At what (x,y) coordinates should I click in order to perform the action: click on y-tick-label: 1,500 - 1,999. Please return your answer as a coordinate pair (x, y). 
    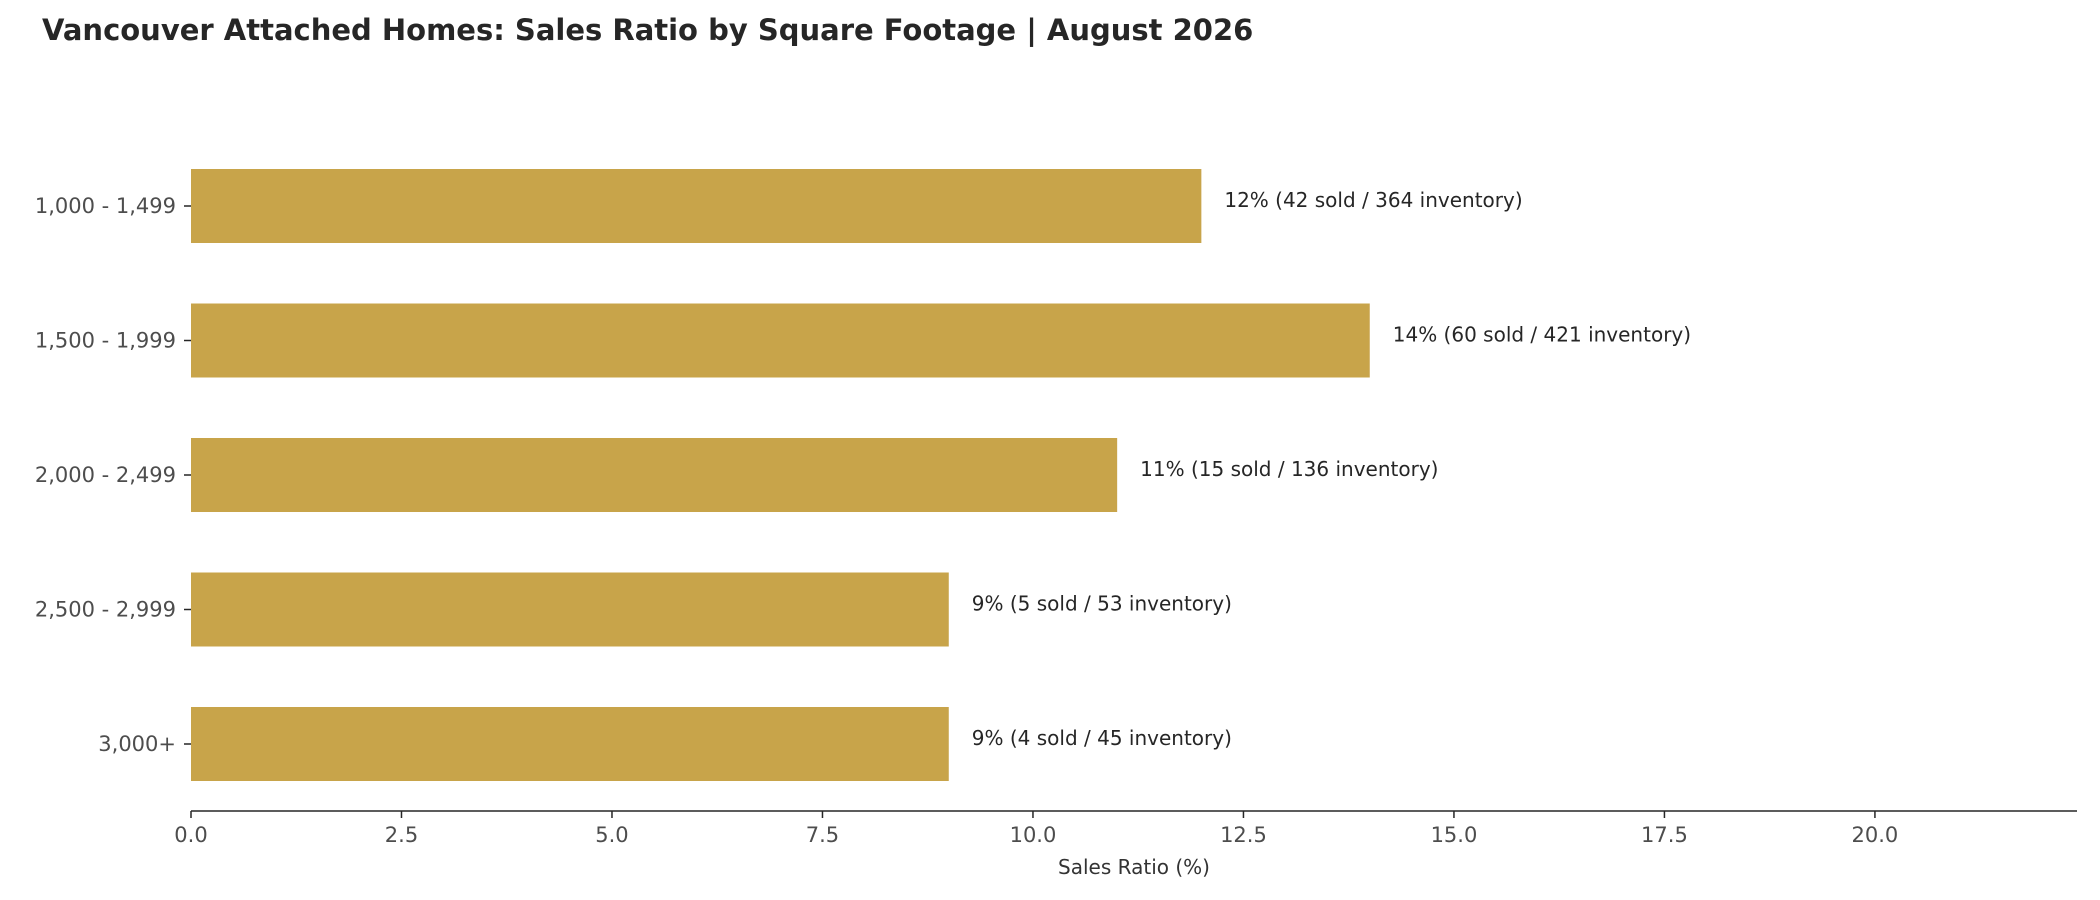
    Looking at the image, I should click on (105, 341).